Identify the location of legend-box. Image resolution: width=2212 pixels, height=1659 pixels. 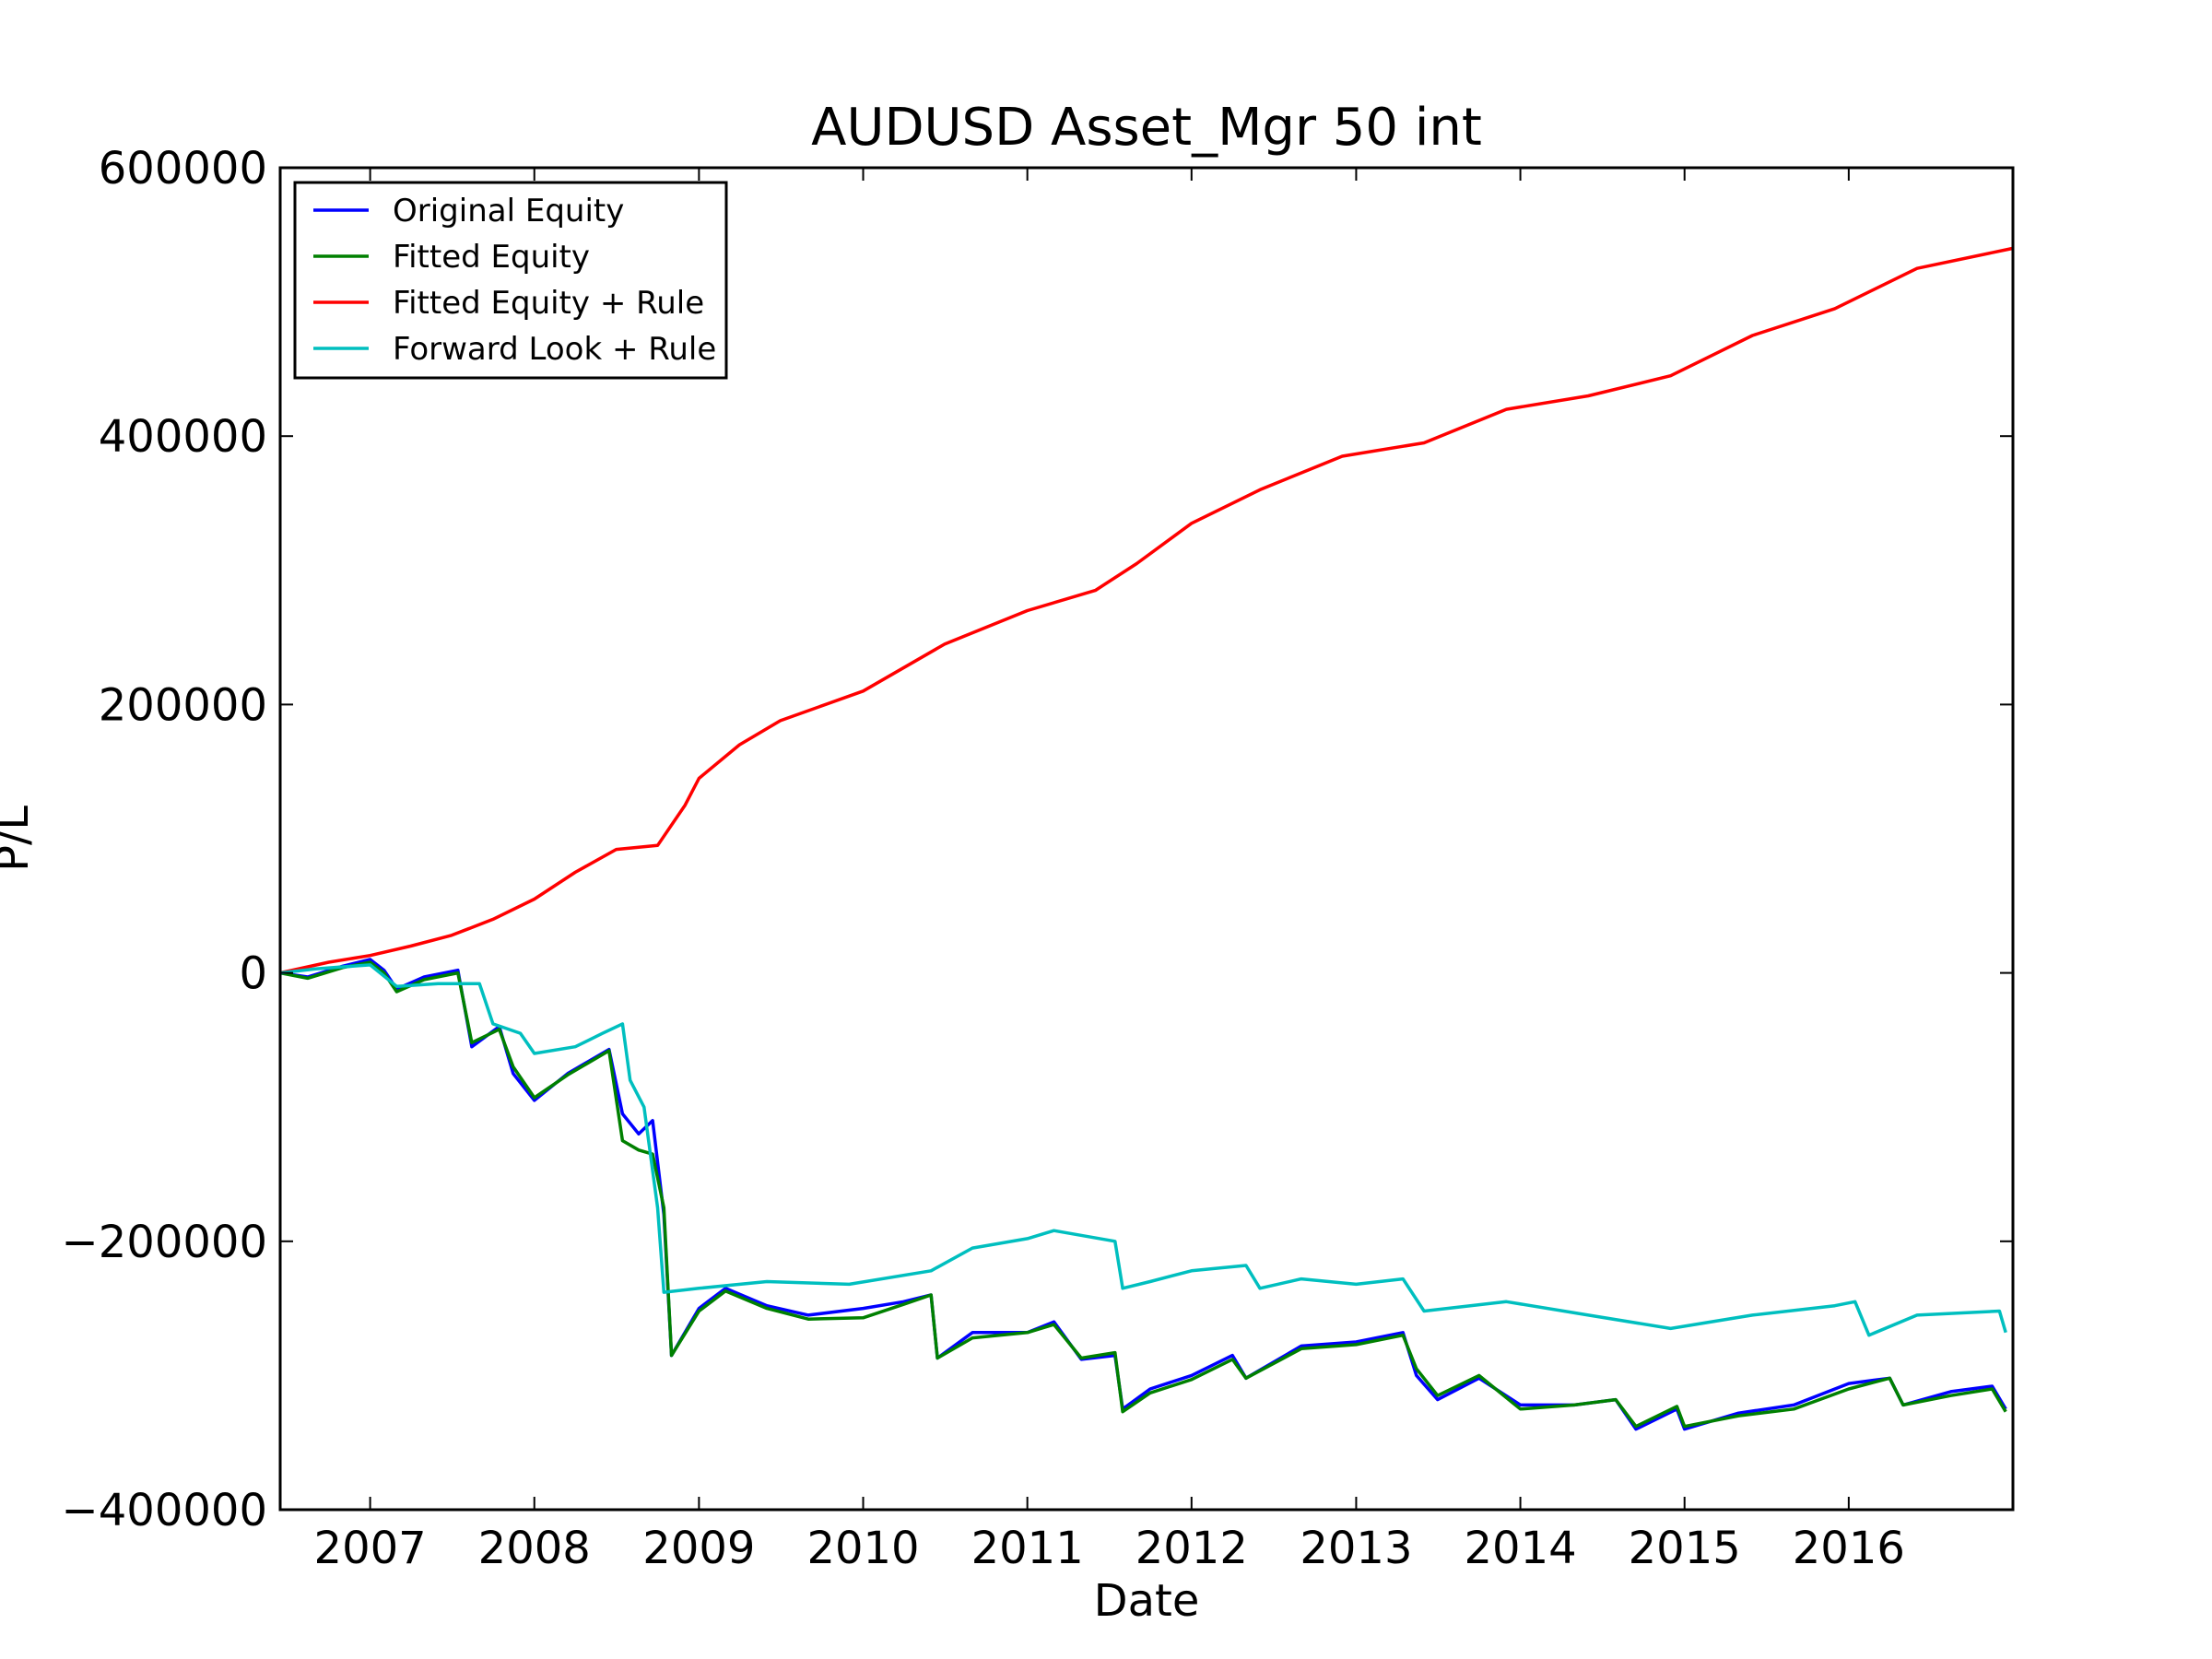
(510, 280).